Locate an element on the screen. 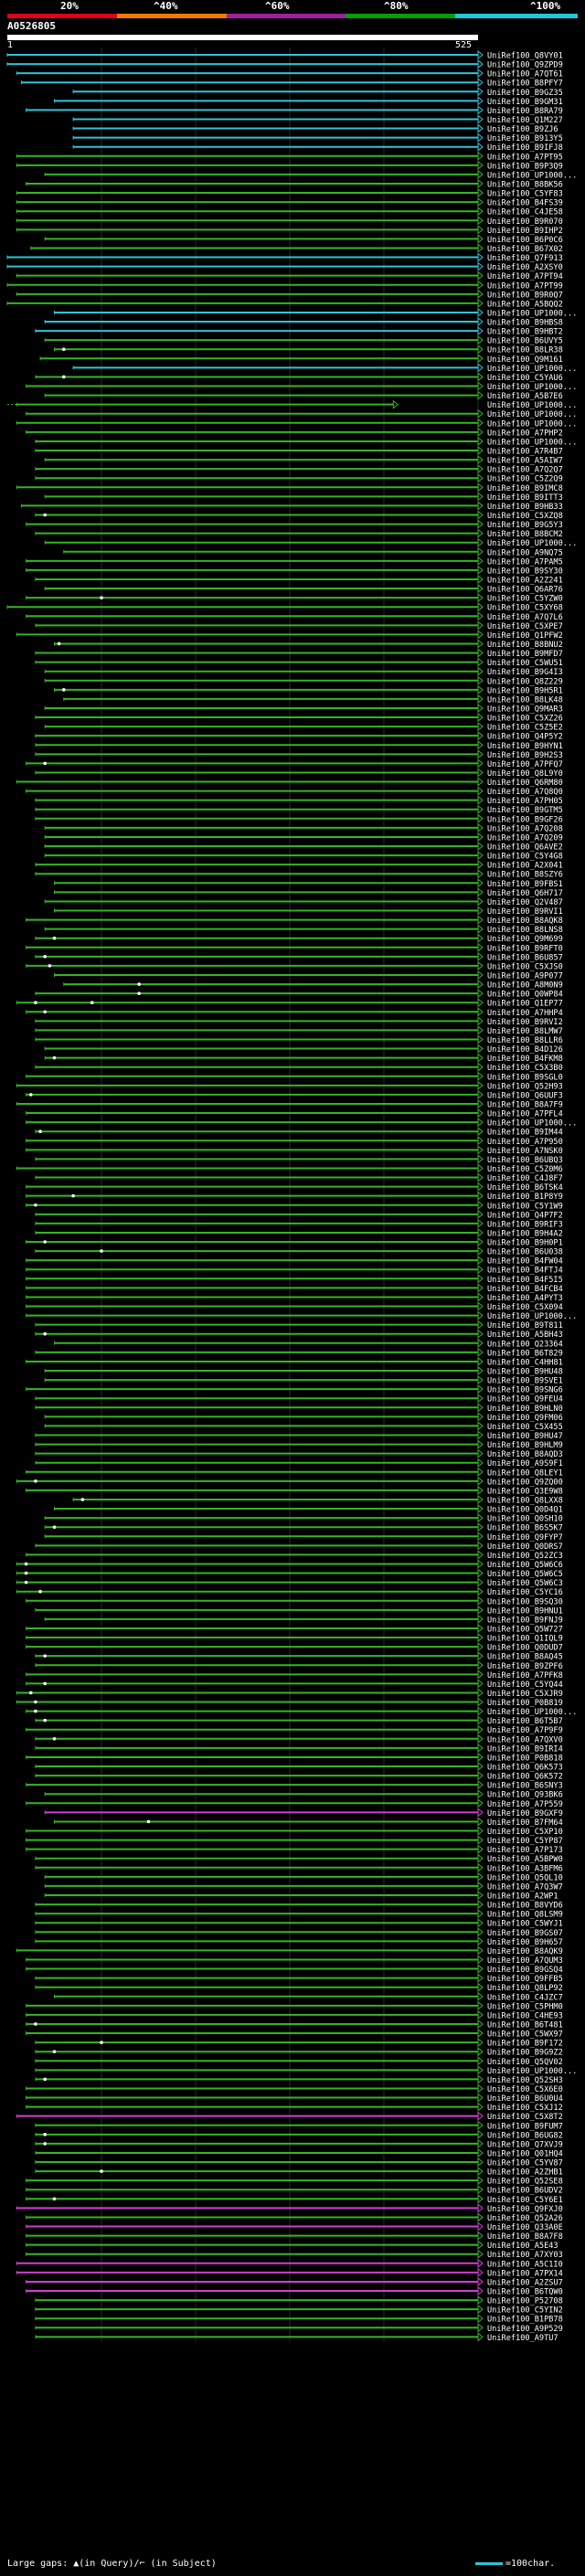  hit-label: UniRef100_Q3E9W8 is located at coordinates (525, 1491).